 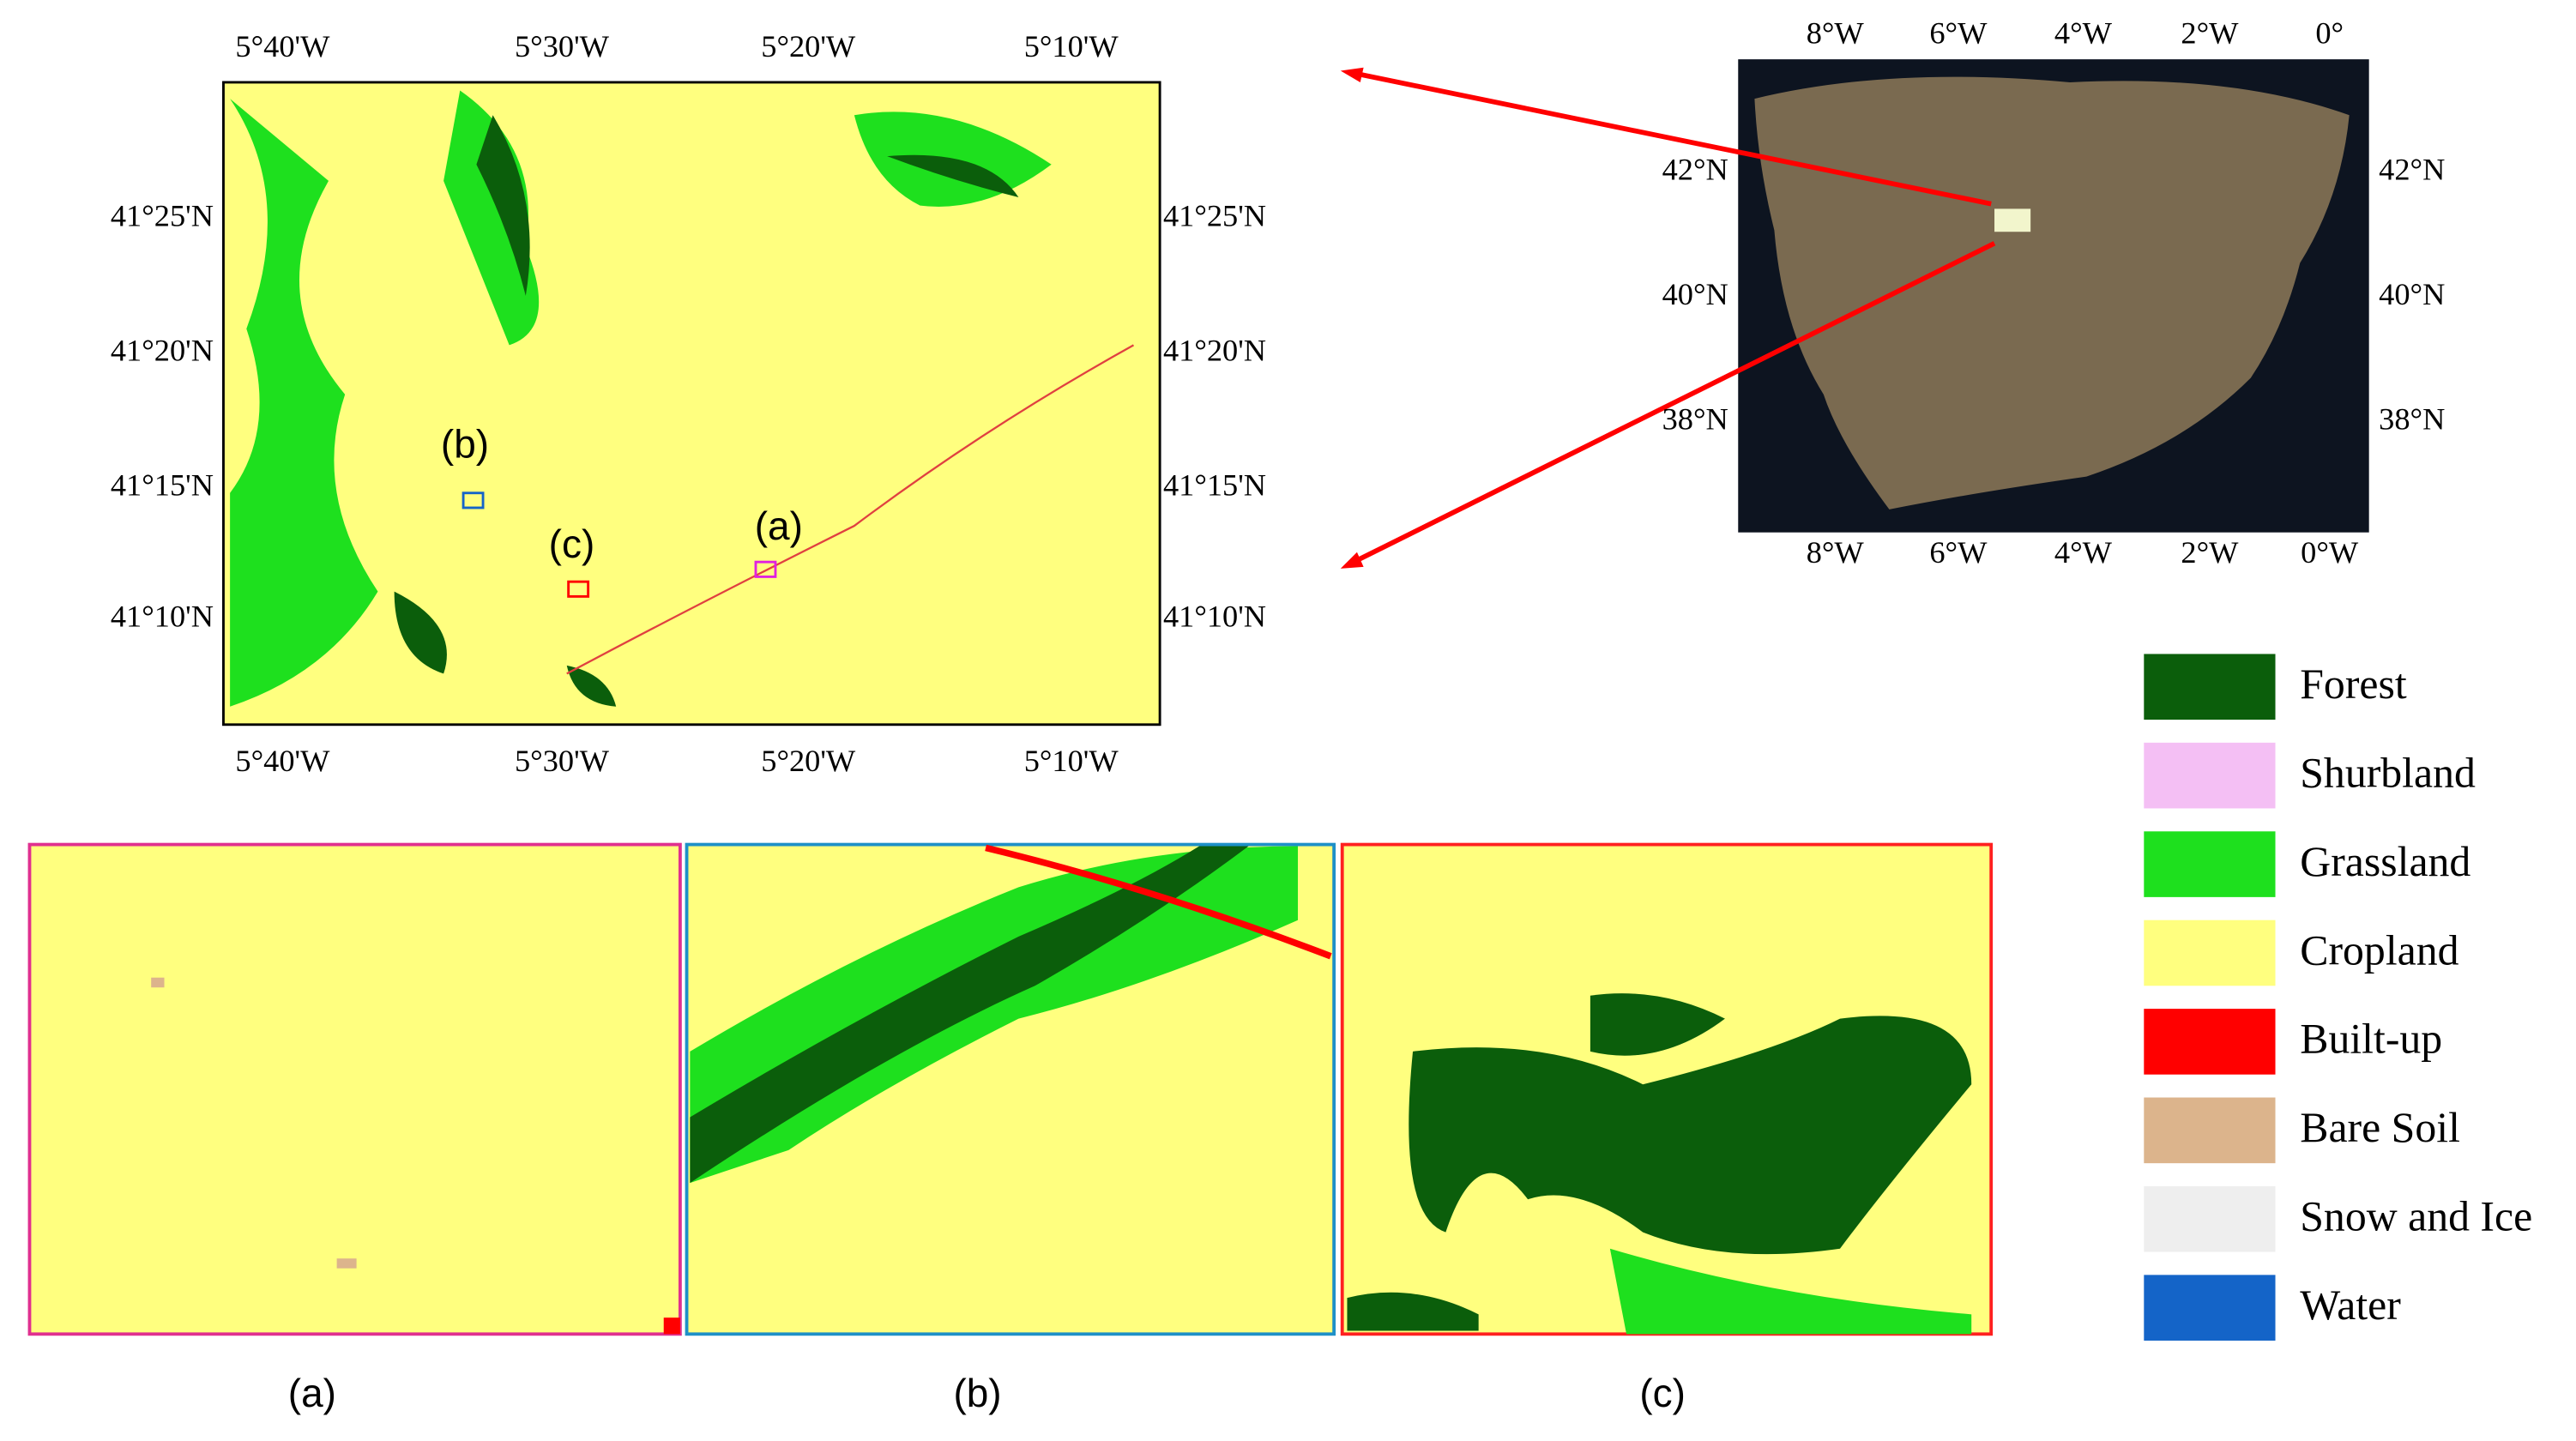 What do you see at coordinates (354, 1089) in the screenshot?
I see `panel-a` at bounding box center [354, 1089].